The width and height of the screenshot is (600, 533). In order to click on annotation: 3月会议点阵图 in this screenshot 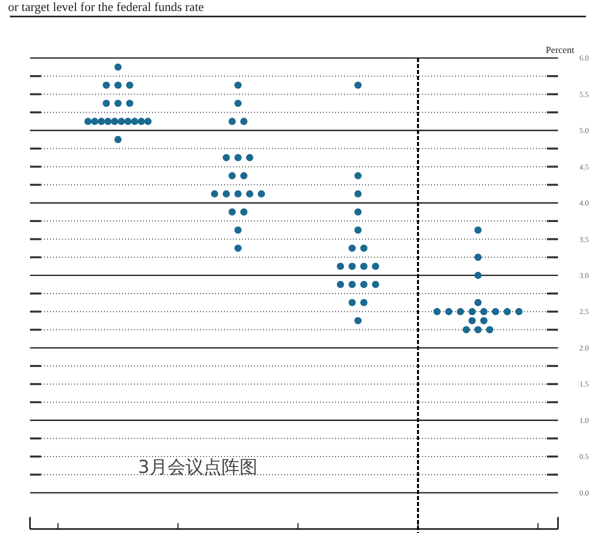, I will do `click(198, 467)`.